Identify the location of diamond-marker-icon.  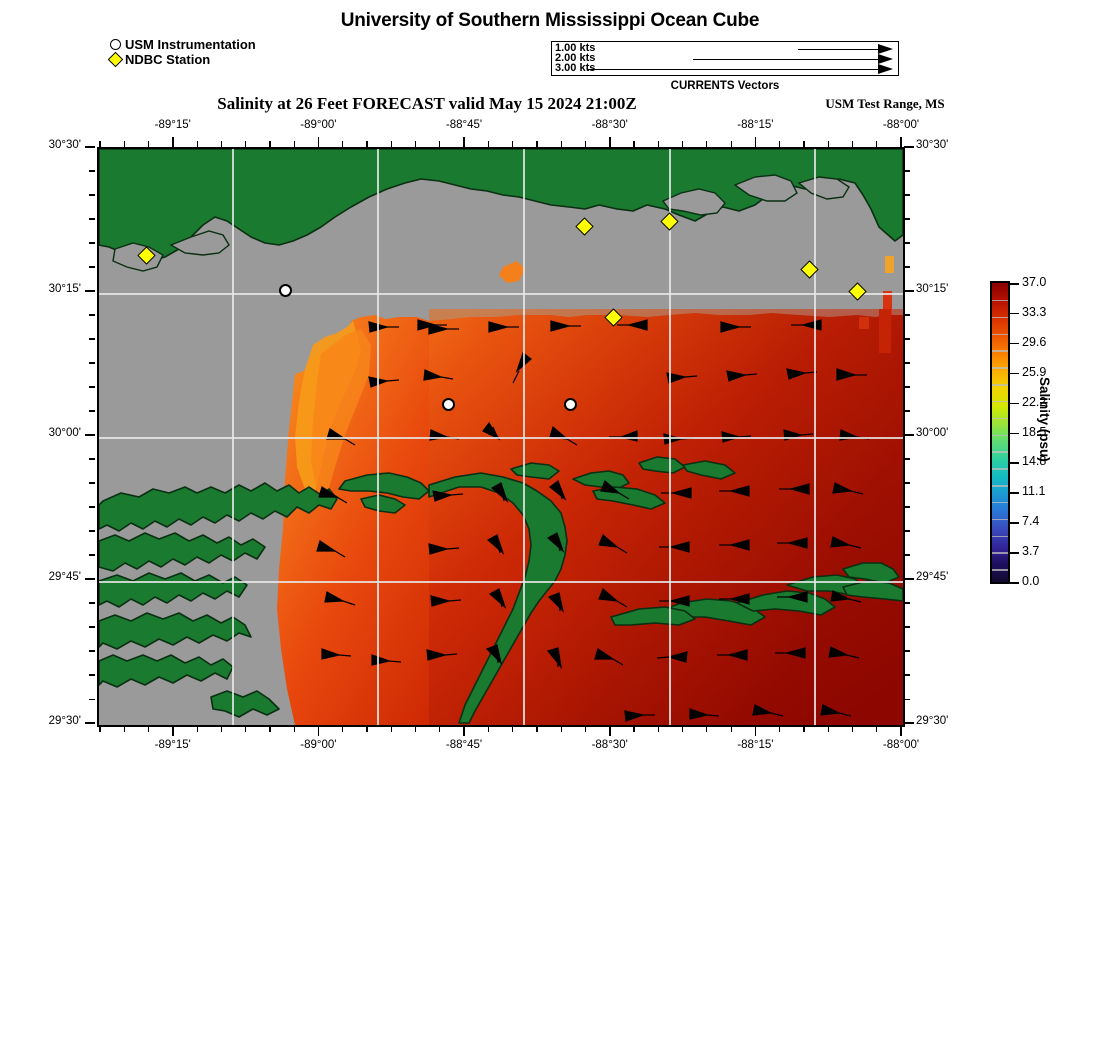
(115, 59).